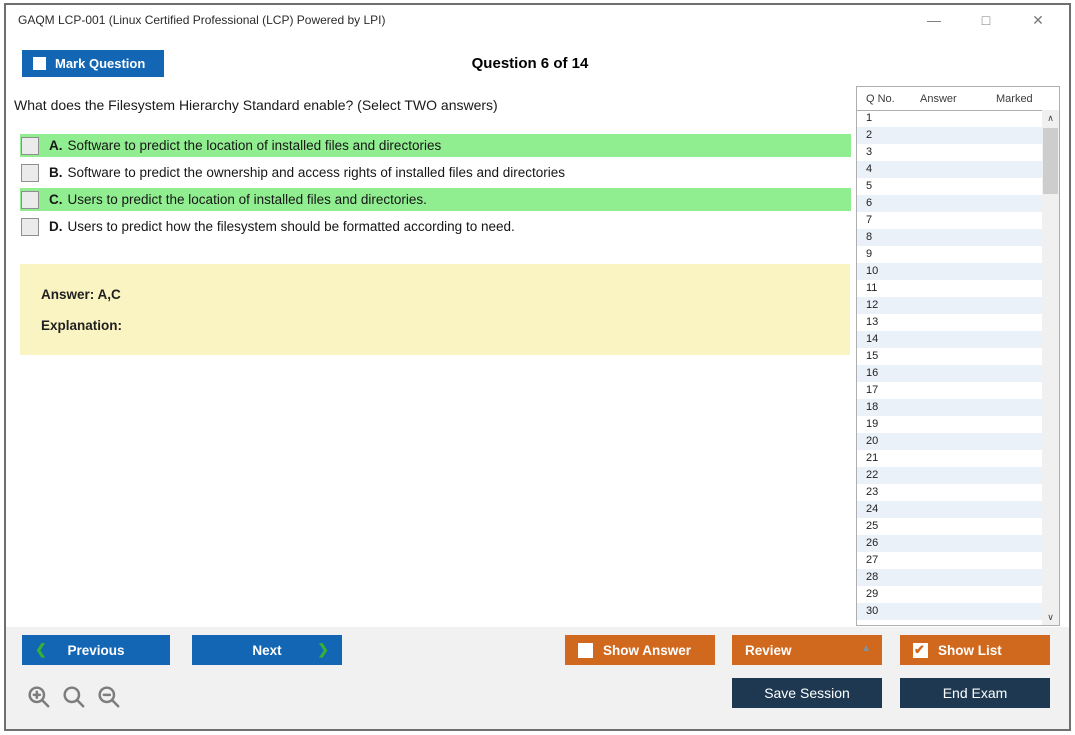 The height and width of the screenshot is (735, 1075). I want to click on save-session-label: Save Session, so click(807, 693).